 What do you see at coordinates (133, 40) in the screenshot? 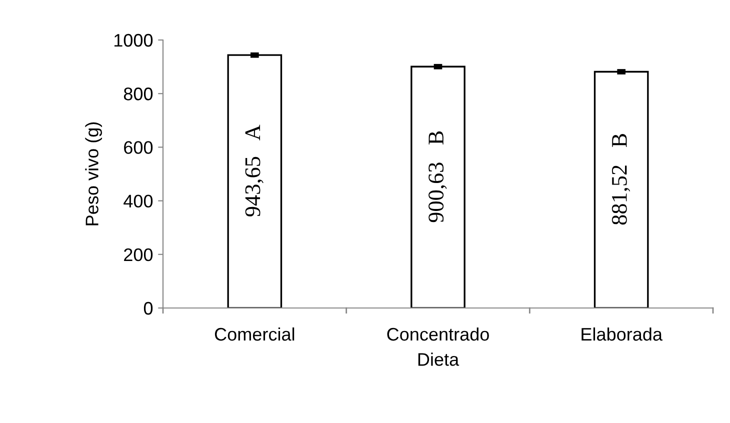
I see `y-tick-label: 1000` at bounding box center [133, 40].